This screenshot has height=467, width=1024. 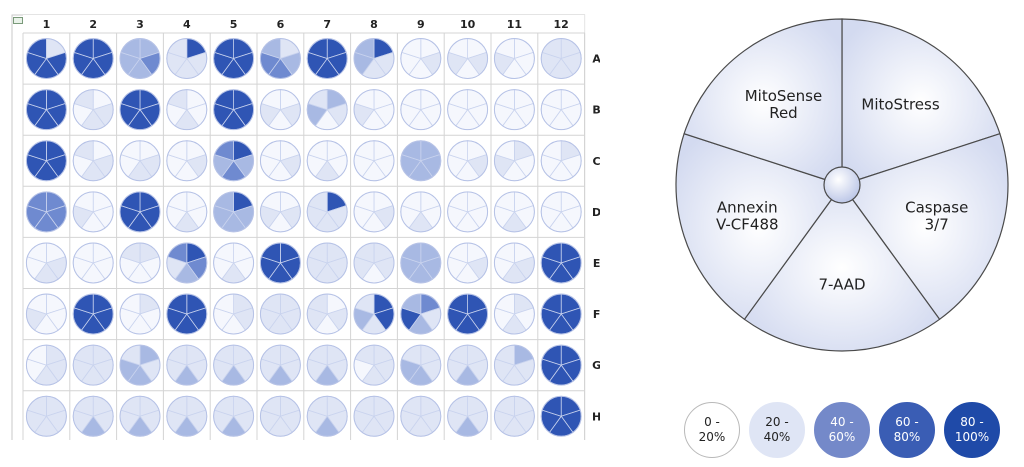 What do you see at coordinates (280, 110) in the screenshot?
I see `well-B6` at bounding box center [280, 110].